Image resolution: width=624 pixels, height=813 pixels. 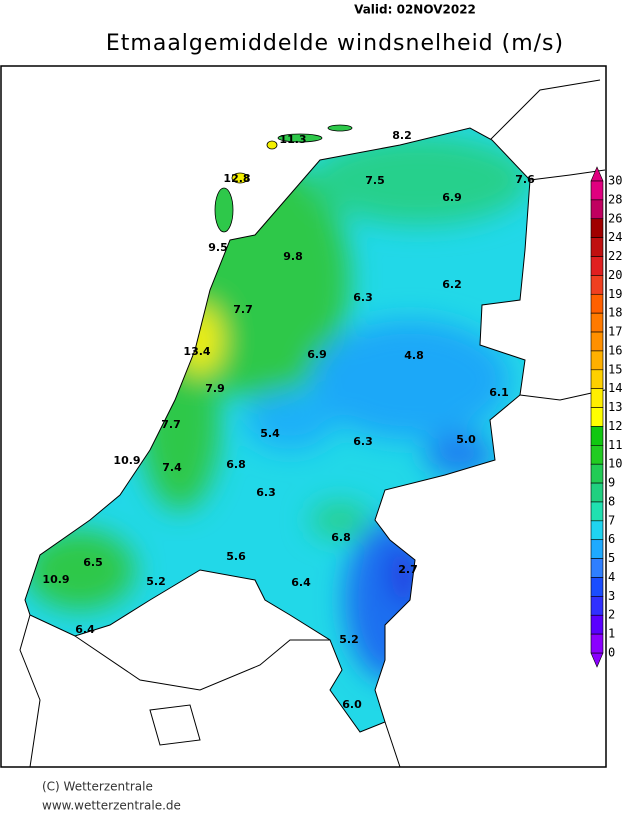 What do you see at coordinates (111, 806) in the screenshot?
I see `source-url: www.wetterzentrale.de` at bounding box center [111, 806].